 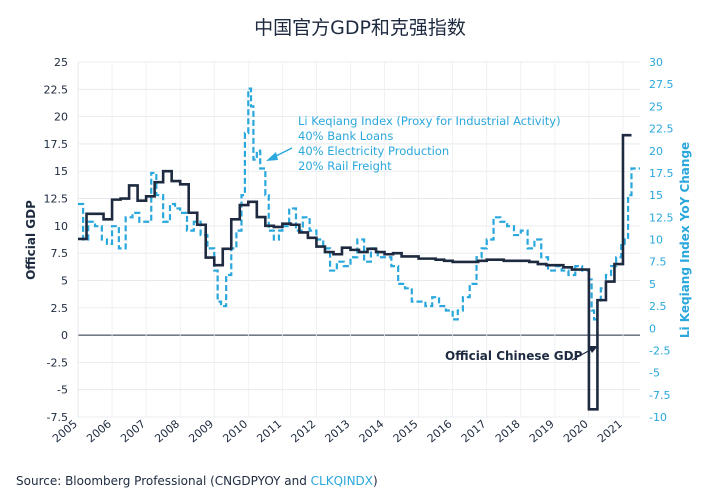 I want to click on li-keqiang-ann-line-3: 40% Electricity Production, so click(x=373, y=151).